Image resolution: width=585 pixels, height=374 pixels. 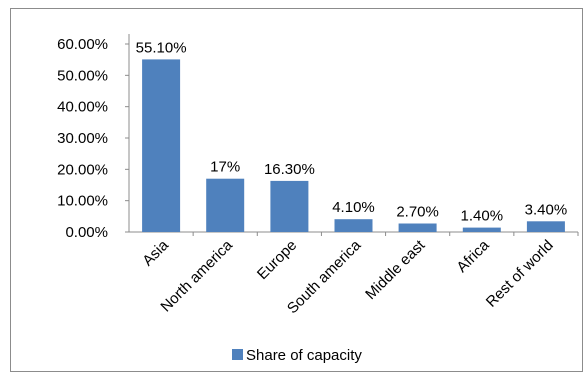 I want to click on x-tick-label: Europe, so click(x=277, y=260).